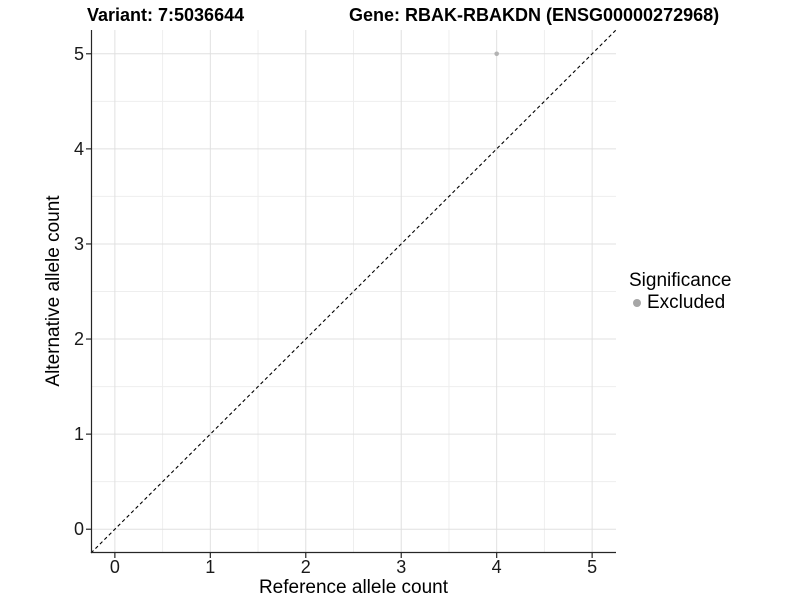 Image resolution: width=800 pixels, height=600 pixels. I want to click on x-tick-label: 5, so click(592, 567).